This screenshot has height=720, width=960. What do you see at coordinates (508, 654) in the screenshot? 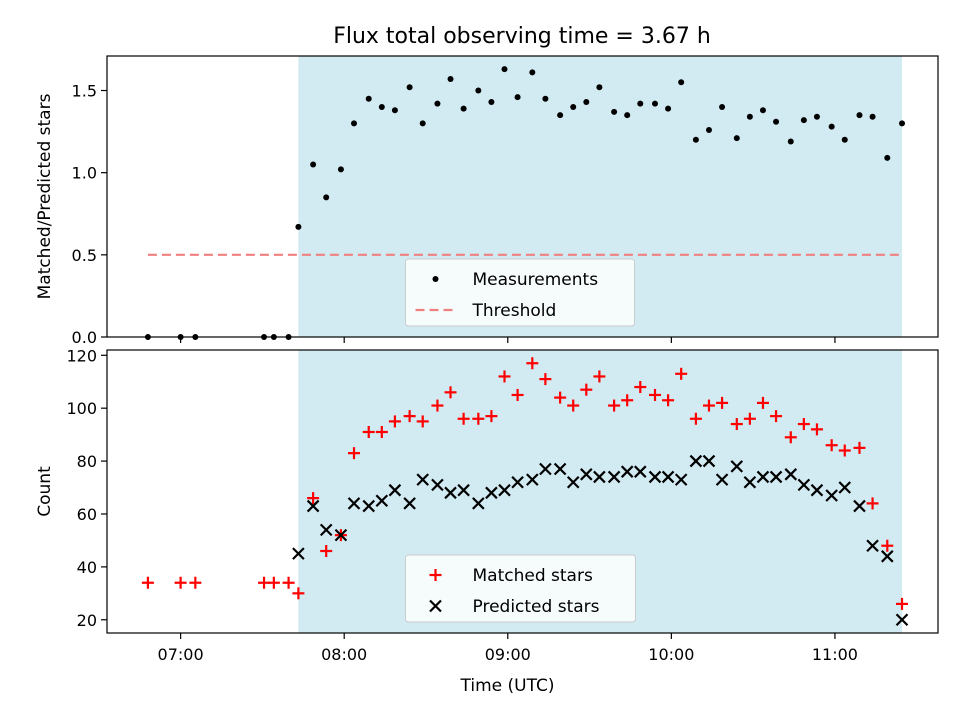
I see `x-tick-label: 09:00` at bounding box center [508, 654].